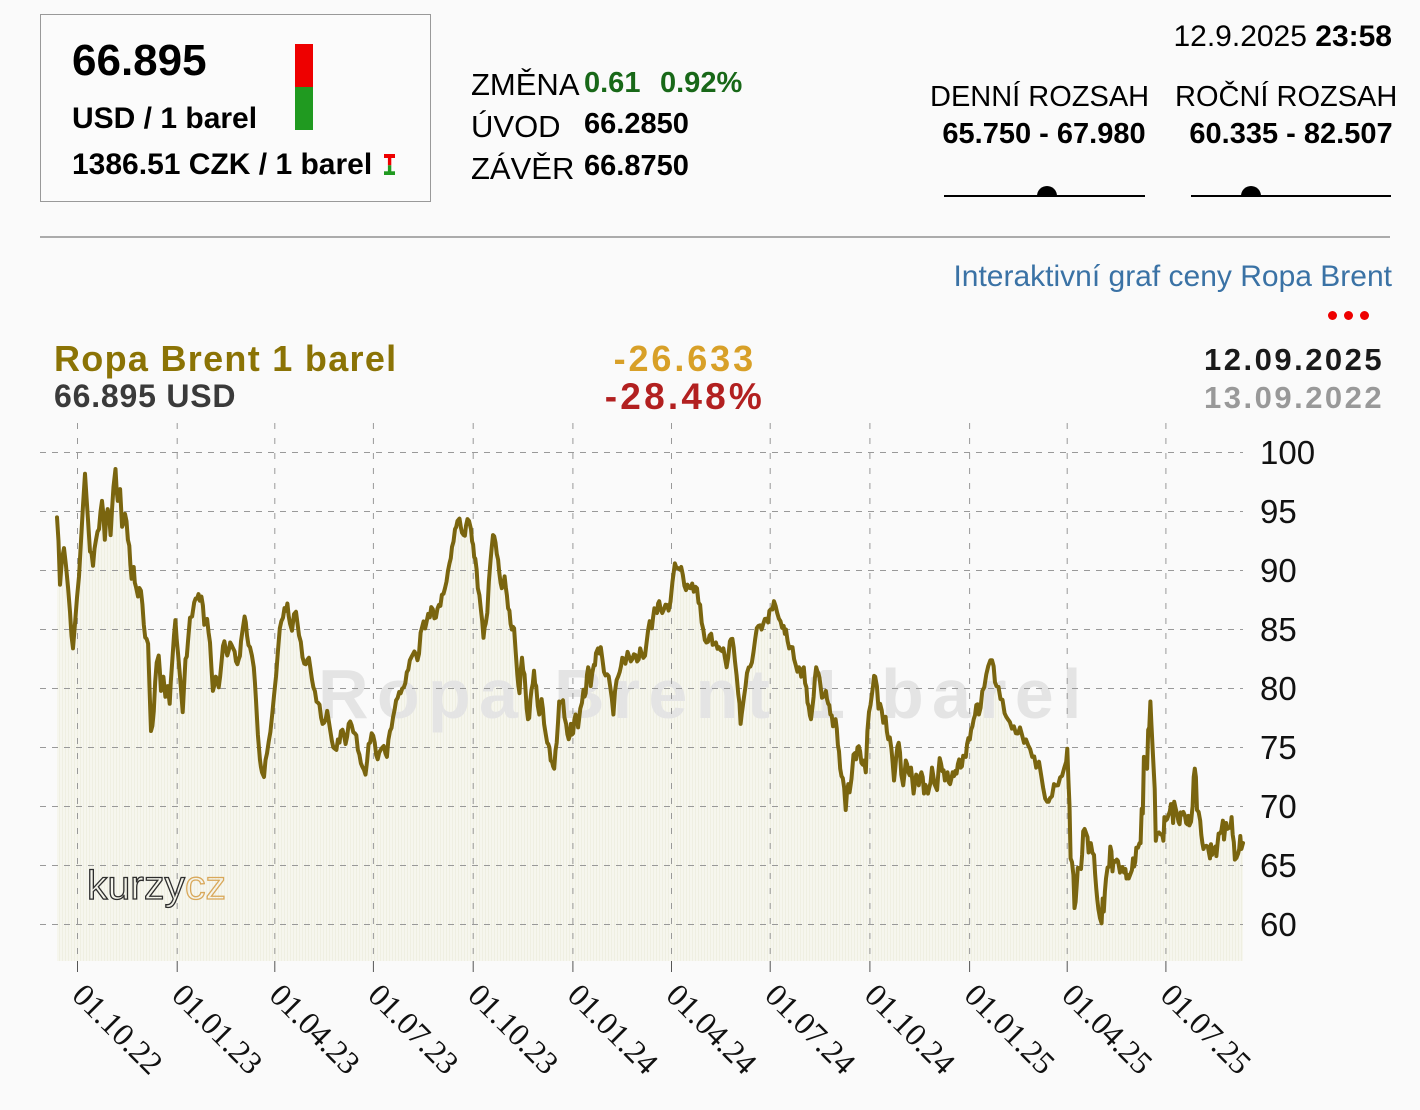  Describe the element at coordinates (613, 1028) in the screenshot. I see `svg-text: 01.01.24` at that location.